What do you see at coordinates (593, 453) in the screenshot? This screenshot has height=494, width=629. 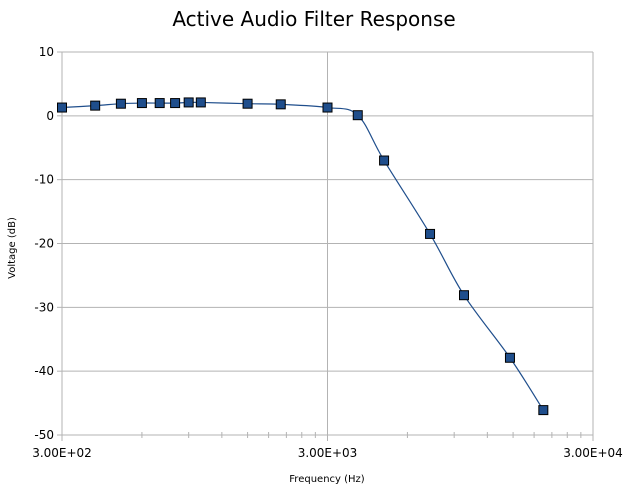 I see `x-tick-label: 3.00E+04` at bounding box center [593, 453].